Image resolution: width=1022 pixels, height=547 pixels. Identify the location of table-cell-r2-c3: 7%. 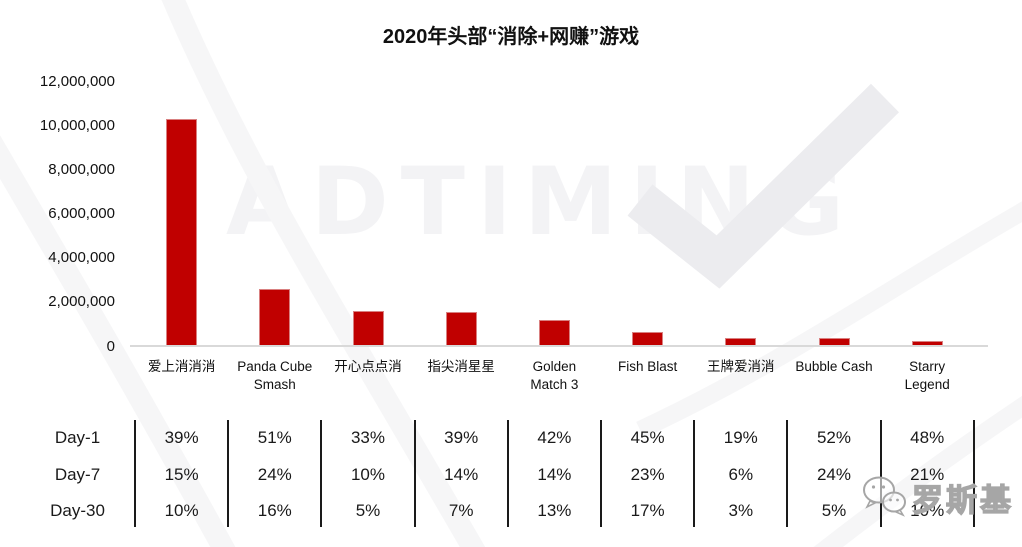
(461, 510).